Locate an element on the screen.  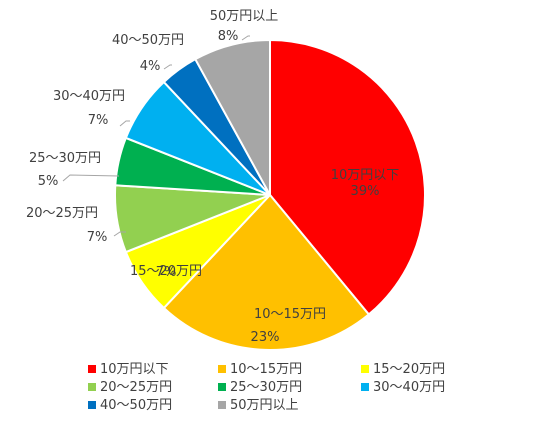
slice-value-label-7: 4% is located at coordinates (150, 66).